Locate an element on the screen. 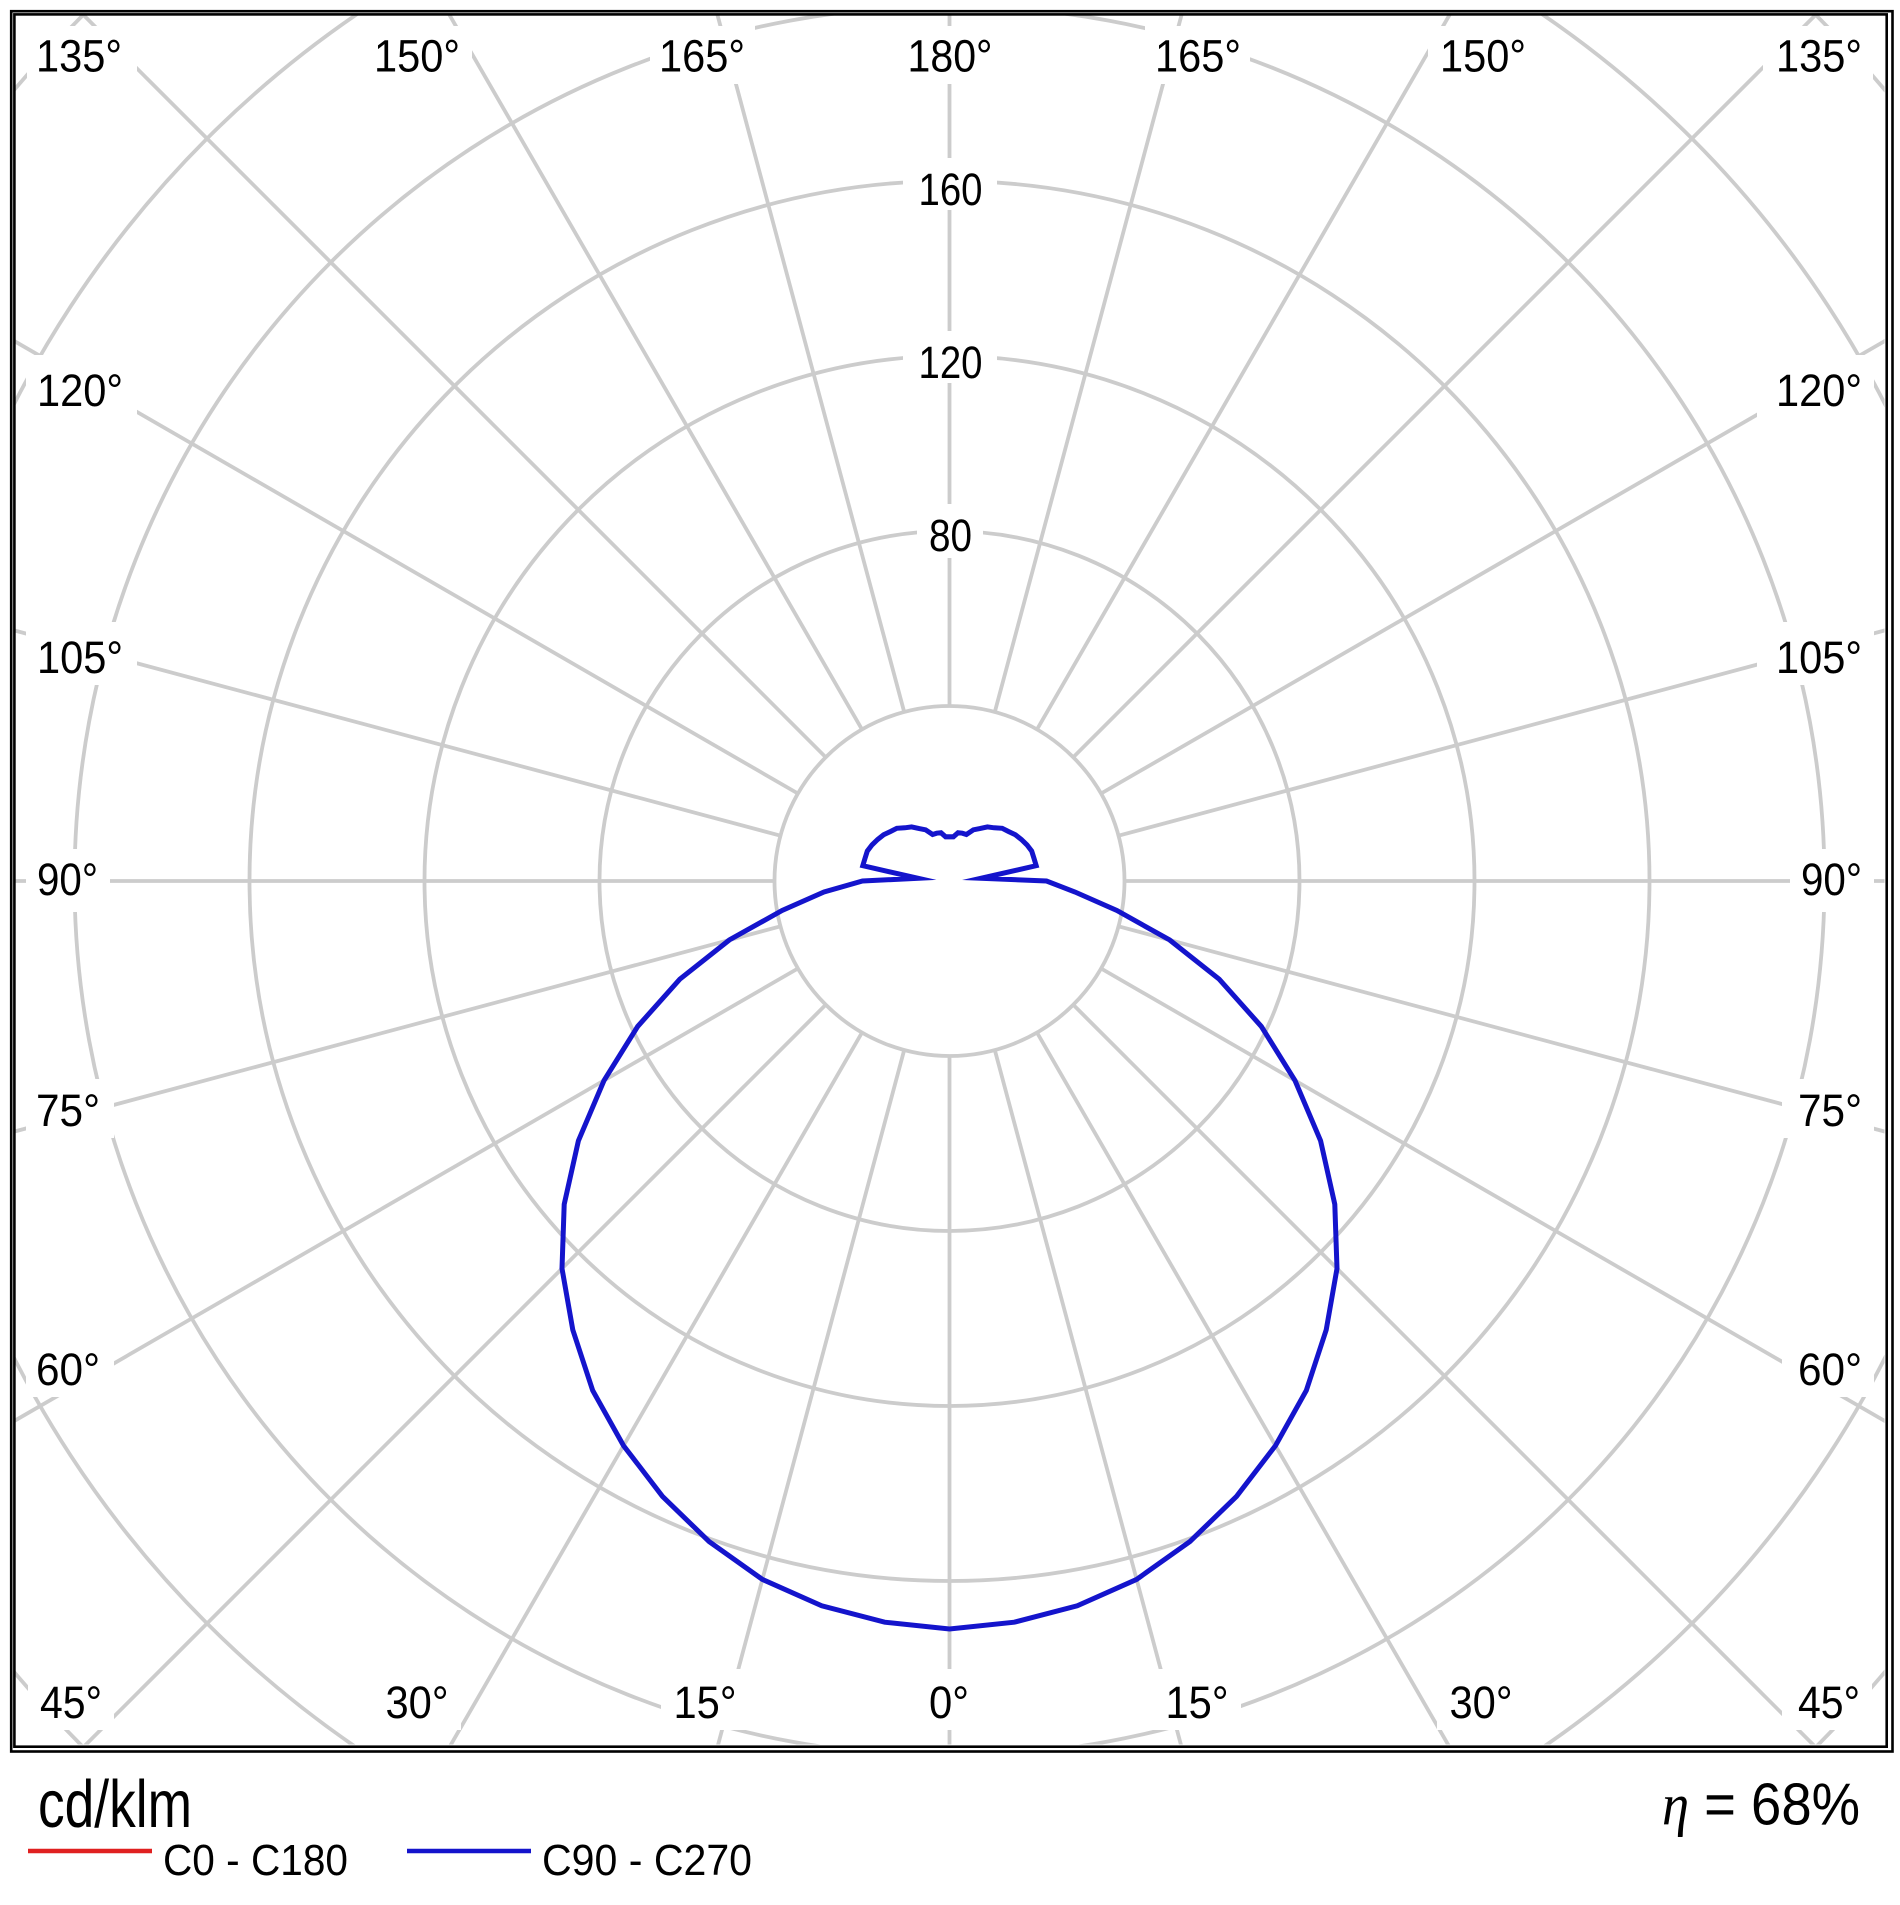 The width and height of the screenshot is (1900, 1905). svg-text: 180° is located at coordinates (950, 56).